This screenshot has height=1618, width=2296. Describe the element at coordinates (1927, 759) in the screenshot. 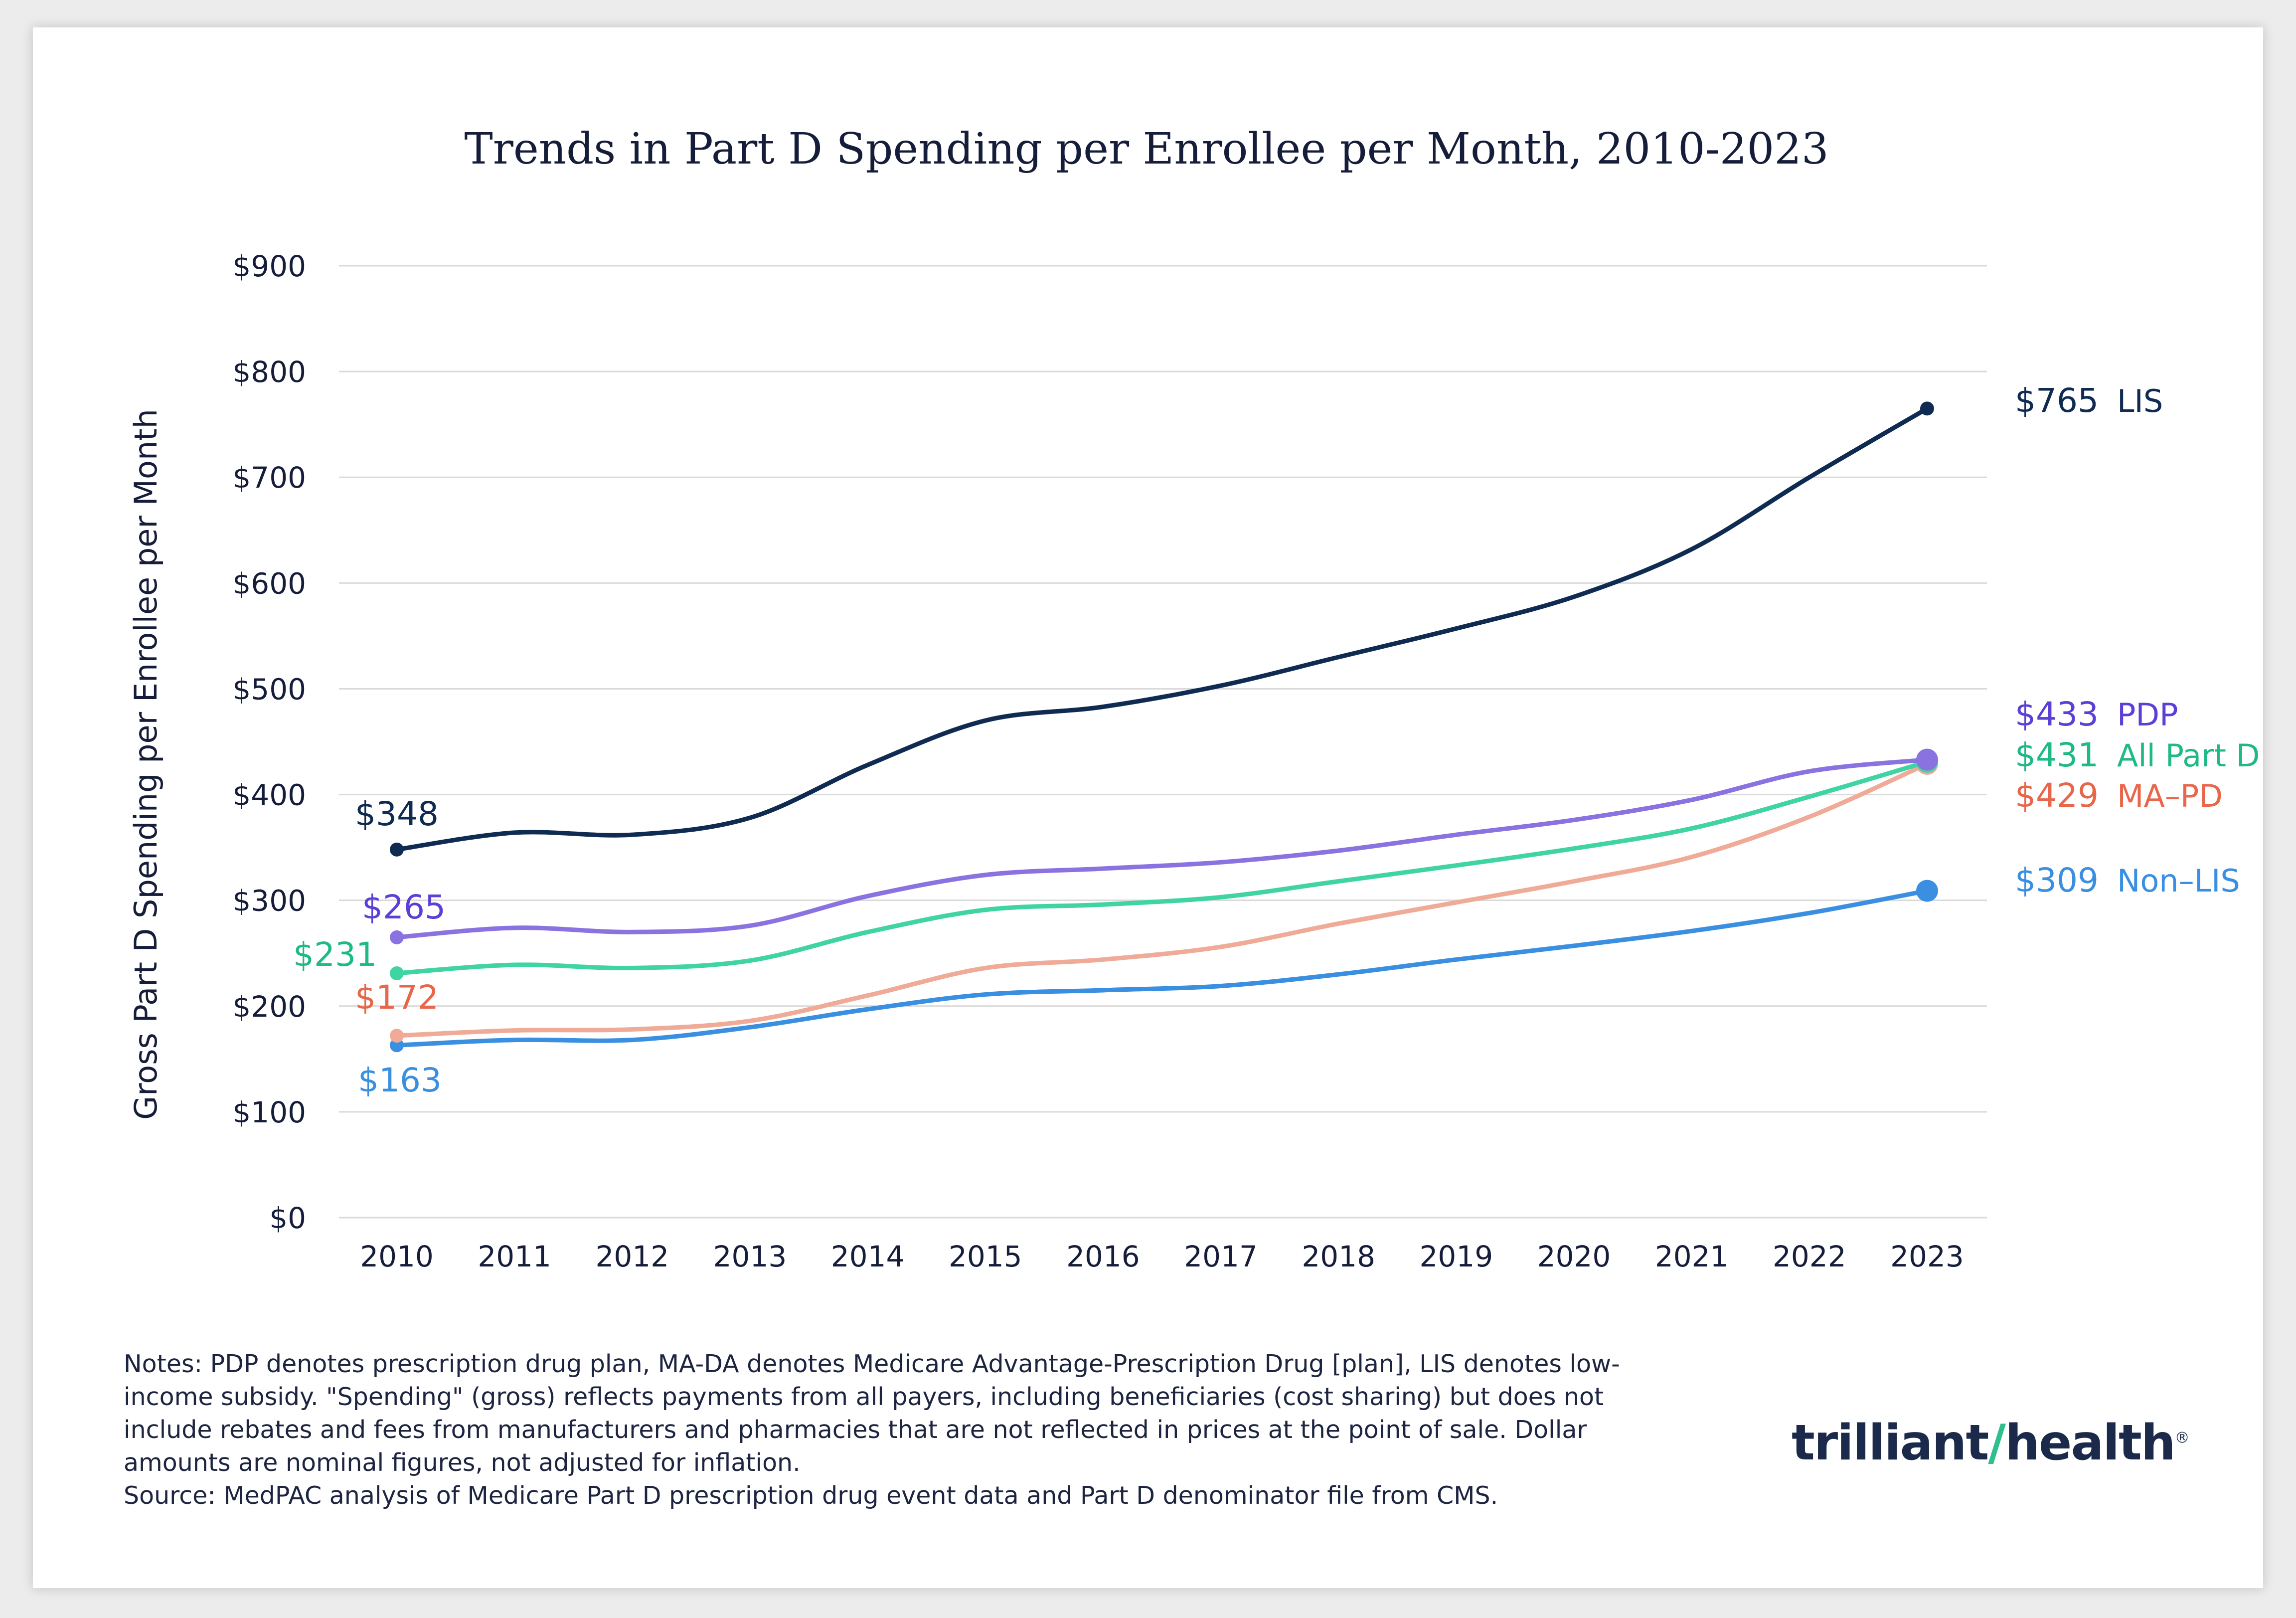

I see `point-pdp-2023` at that location.